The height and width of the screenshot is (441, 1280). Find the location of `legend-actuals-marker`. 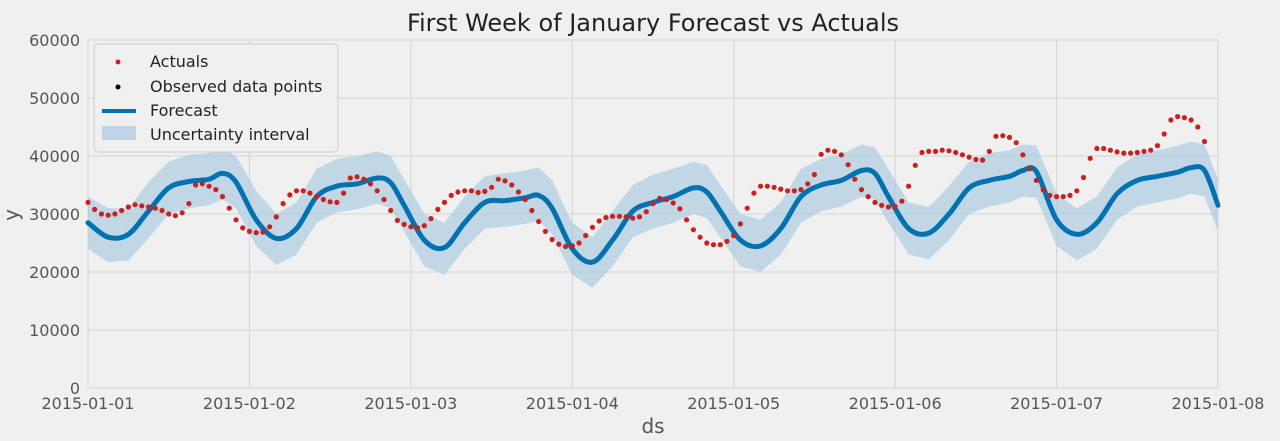

legend-actuals-marker is located at coordinates (118, 62).